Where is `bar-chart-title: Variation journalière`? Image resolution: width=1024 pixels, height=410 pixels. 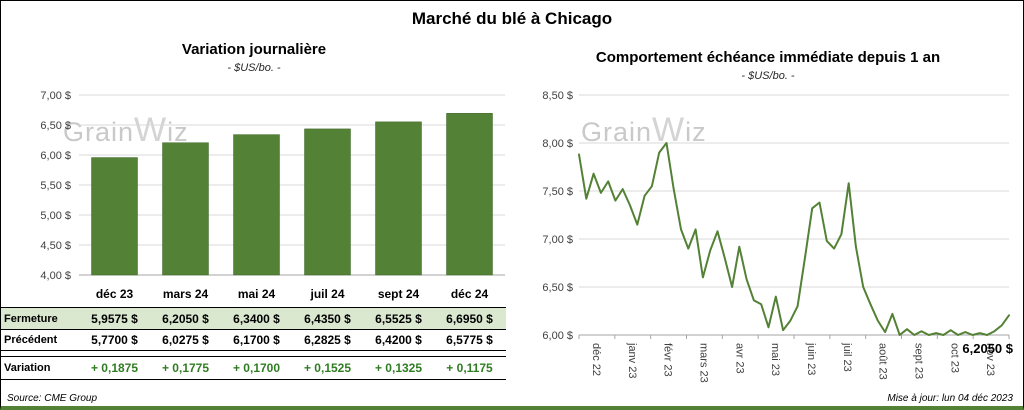
bar-chart-title: Variation journalière is located at coordinates (254, 49).